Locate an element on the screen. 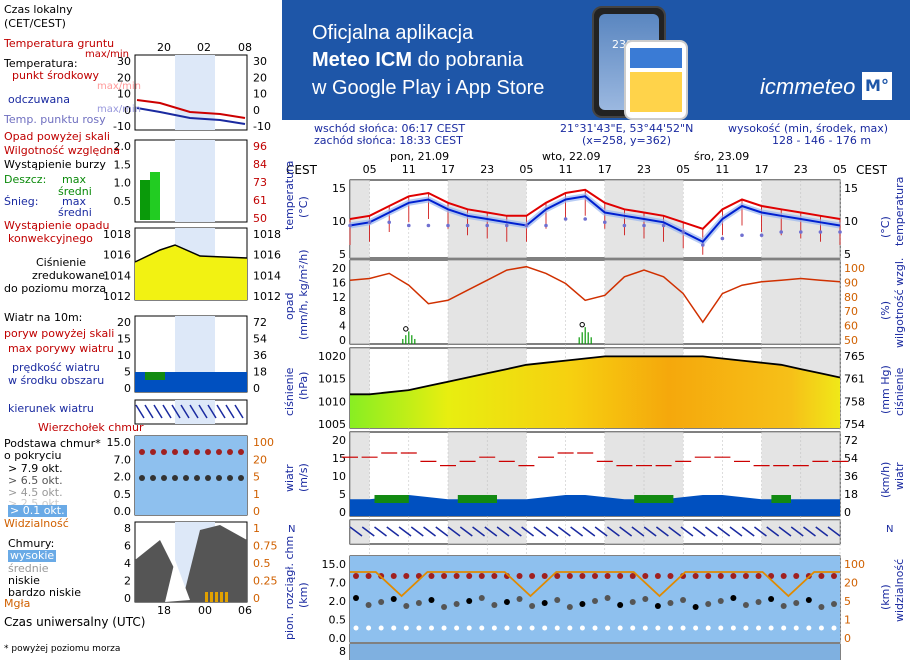  legend-conv2: konwekcyjnego is located at coordinates (50, 238).